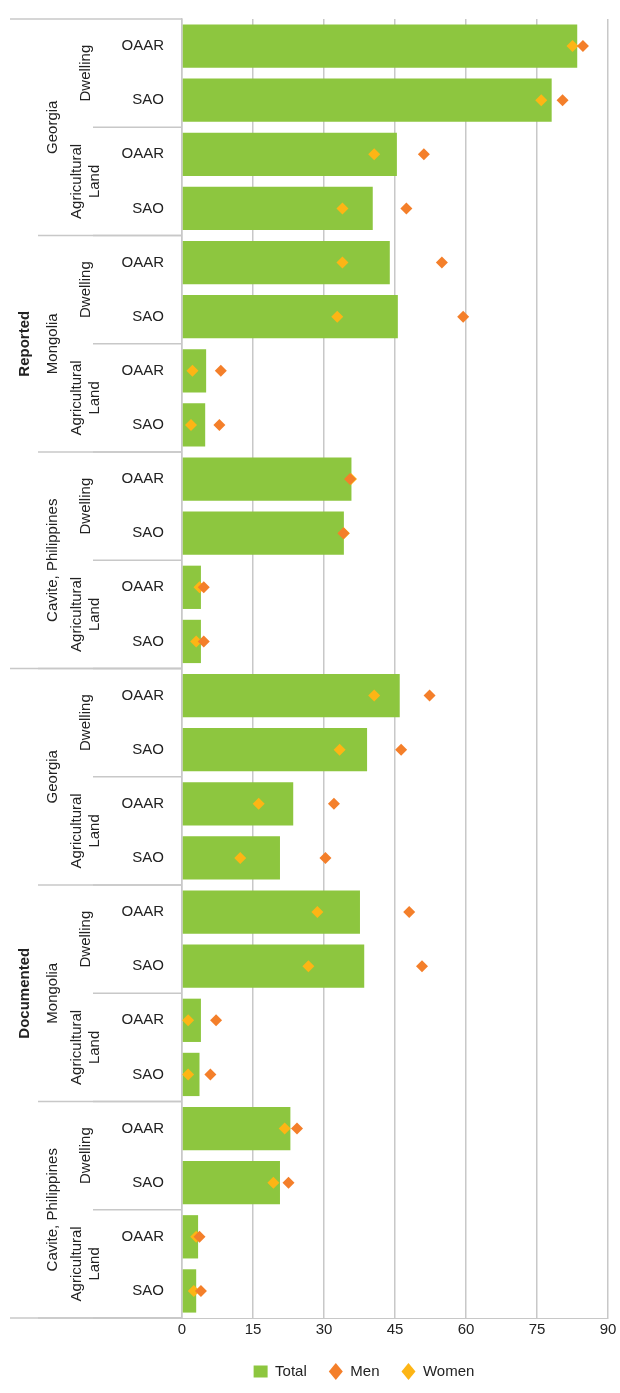 This screenshot has width=620, height=1393. Describe the element at coordinates (466, 1329) in the screenshot. I see `x-tick-label: 60` at that location.